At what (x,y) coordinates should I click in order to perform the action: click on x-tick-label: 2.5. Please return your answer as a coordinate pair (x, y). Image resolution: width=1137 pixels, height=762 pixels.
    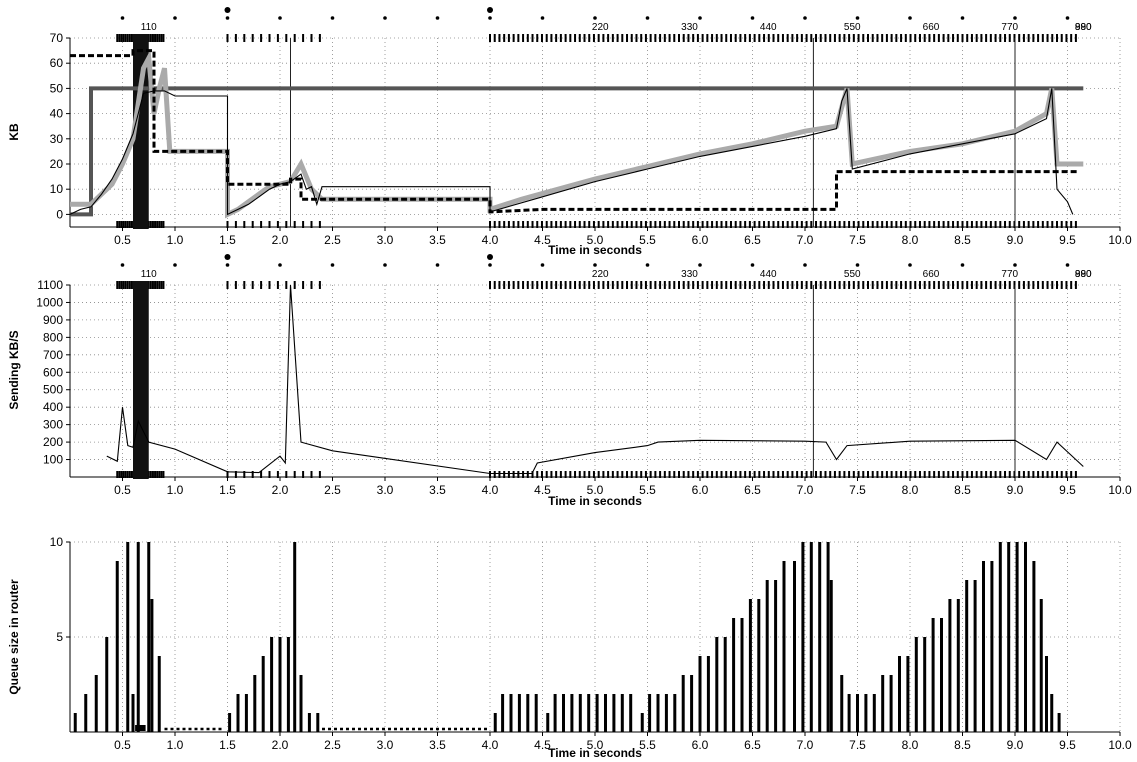
    Looking at the image, I should click on (332, 490).